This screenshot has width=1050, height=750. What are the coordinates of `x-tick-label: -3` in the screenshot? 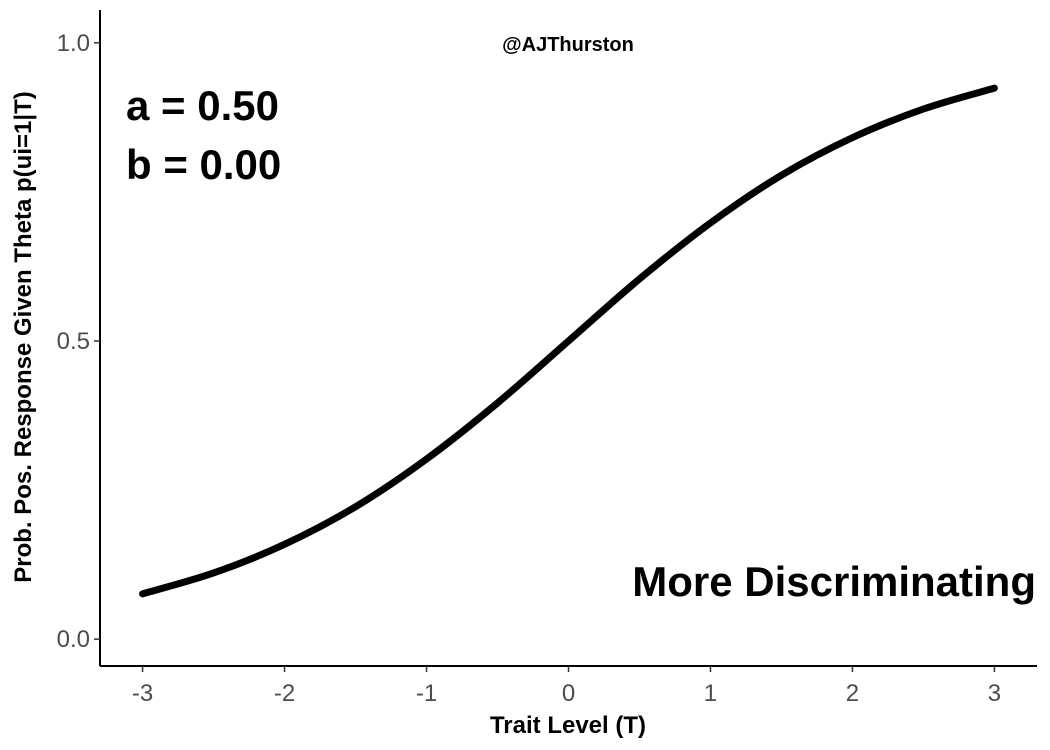 It's located at (142, 693).